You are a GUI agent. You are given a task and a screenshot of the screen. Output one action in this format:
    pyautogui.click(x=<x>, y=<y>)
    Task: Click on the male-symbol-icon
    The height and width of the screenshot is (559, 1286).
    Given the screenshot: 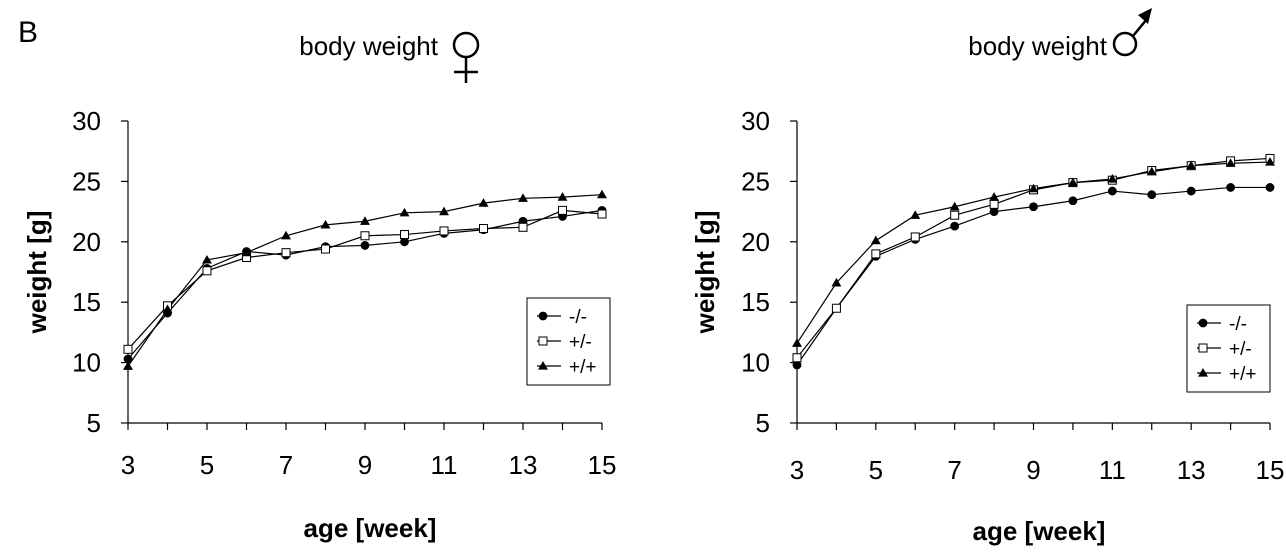 What is the action you would take?
    pyautogui.click(x=1132, y=32)
    